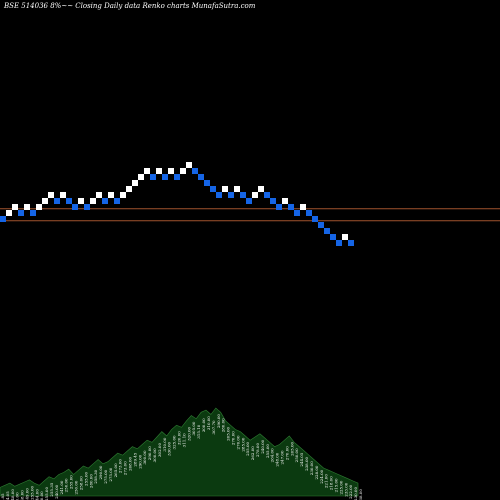  What do you see at coordinates (177, 204) in the screenshot?
I see `renko-bricks` at bounding box center [177, 204].